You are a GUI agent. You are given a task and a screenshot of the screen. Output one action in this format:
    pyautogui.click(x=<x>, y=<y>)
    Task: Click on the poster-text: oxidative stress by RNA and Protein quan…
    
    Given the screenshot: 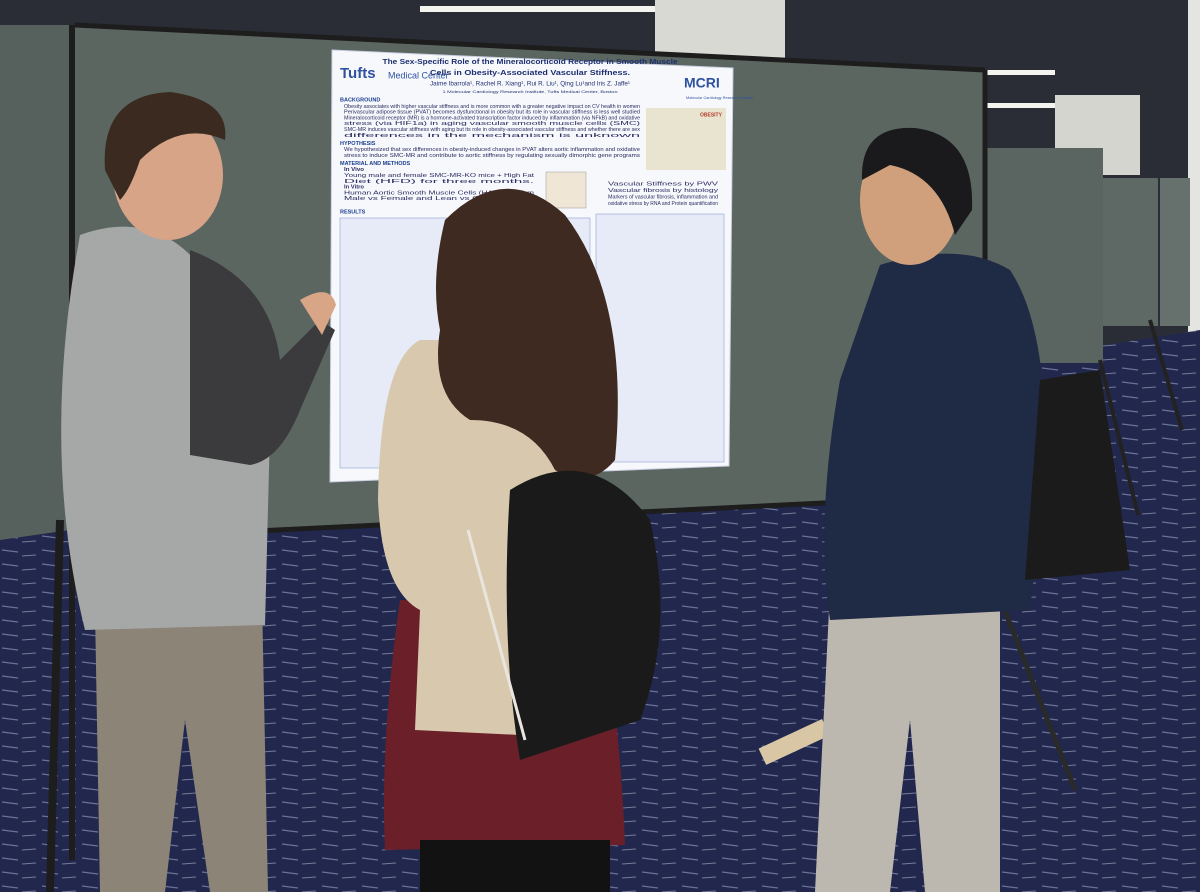 What is the action you would take?
    pyautogui.click(x=663, y=204)
    